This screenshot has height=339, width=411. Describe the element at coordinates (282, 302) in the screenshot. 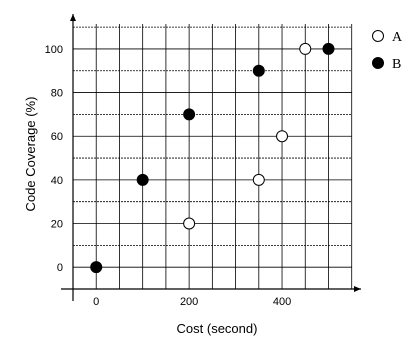

I see `x-tick-label: 400` at that location.